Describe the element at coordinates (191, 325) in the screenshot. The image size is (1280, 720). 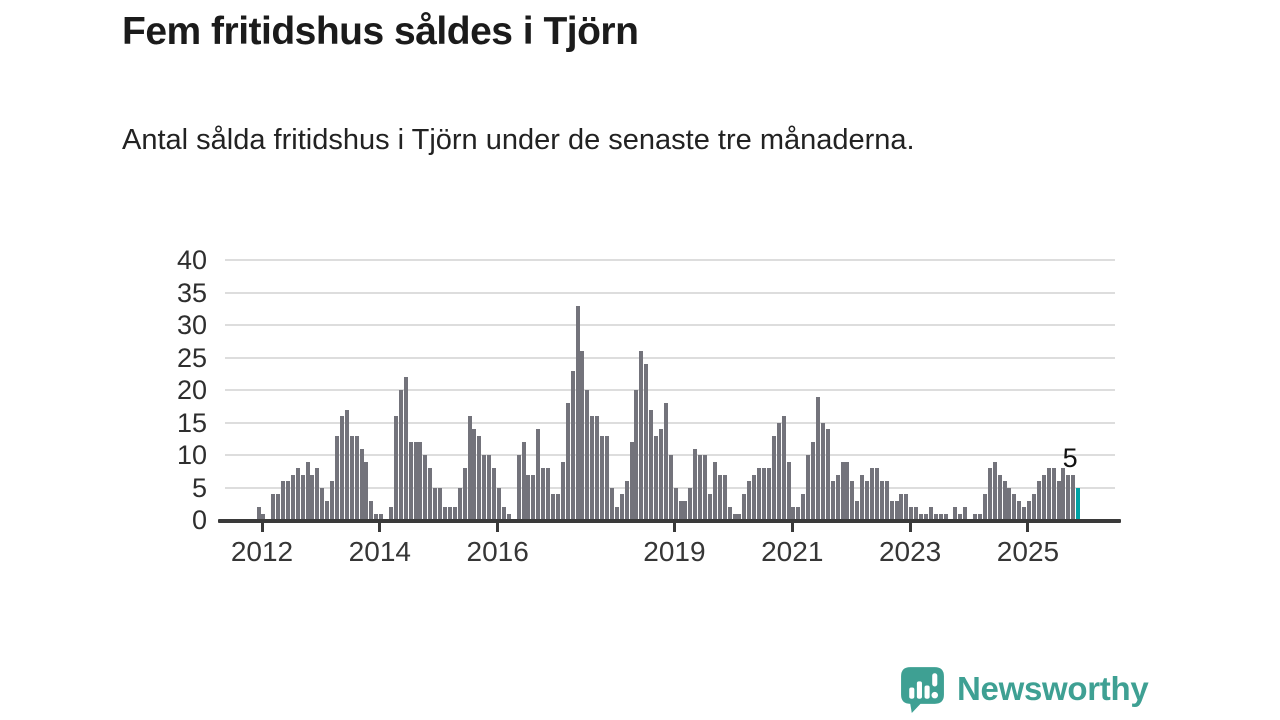
I see `y-tick-label-30: 30` at that location.